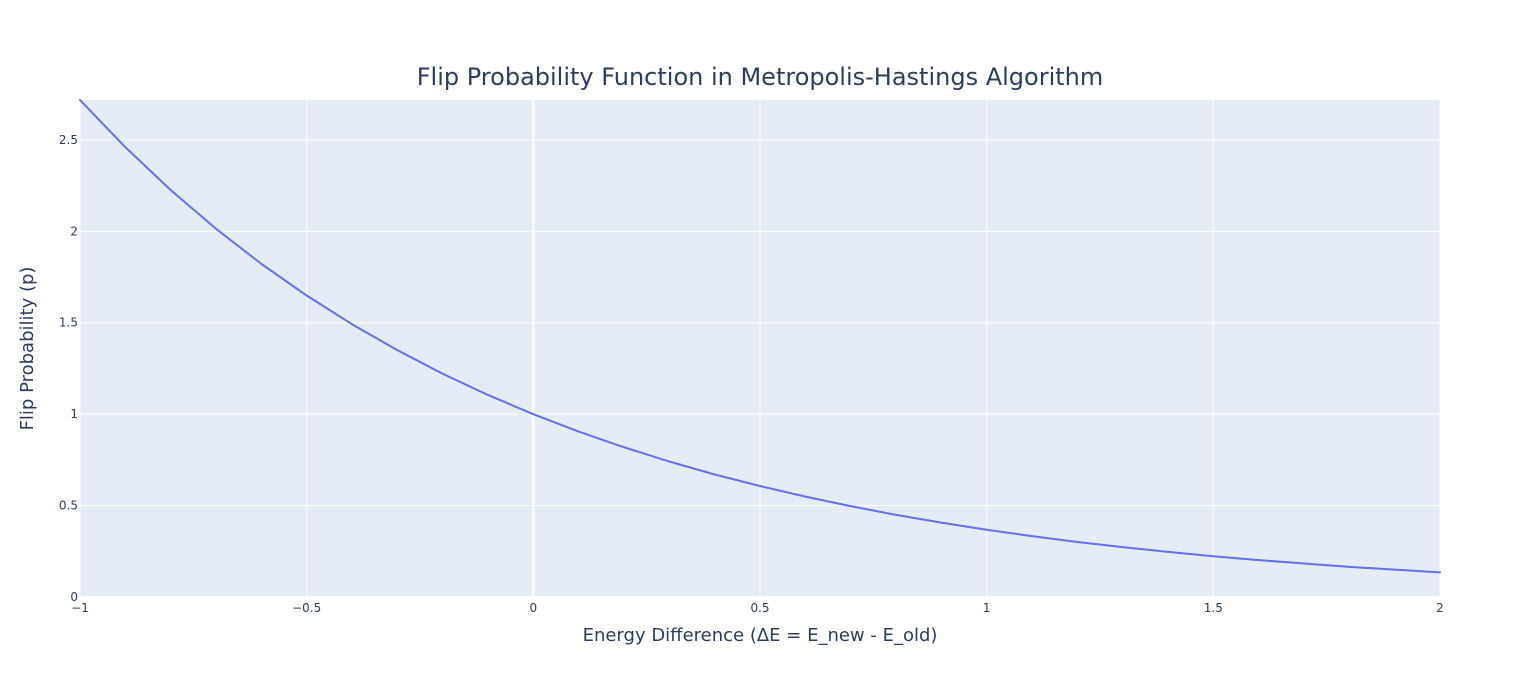  What do you see at coordinates (1440, 608) in the screenshot?
I see `x-tick-label: 2` at bounding box center [1440, 608].